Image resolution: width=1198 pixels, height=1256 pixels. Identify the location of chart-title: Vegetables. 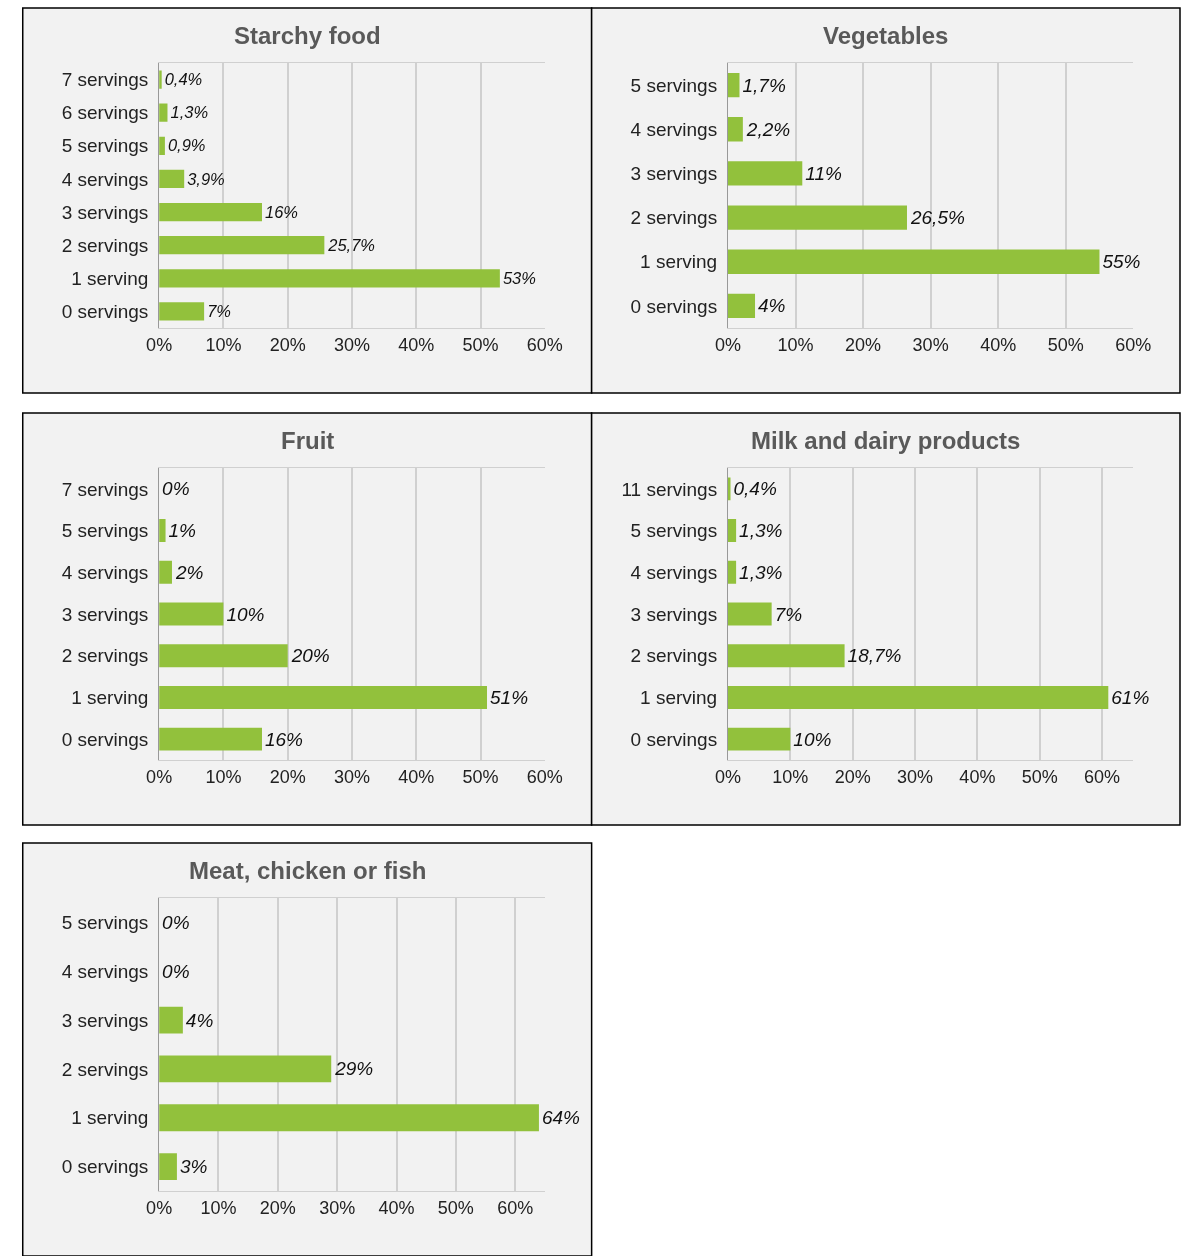
(886, 35).